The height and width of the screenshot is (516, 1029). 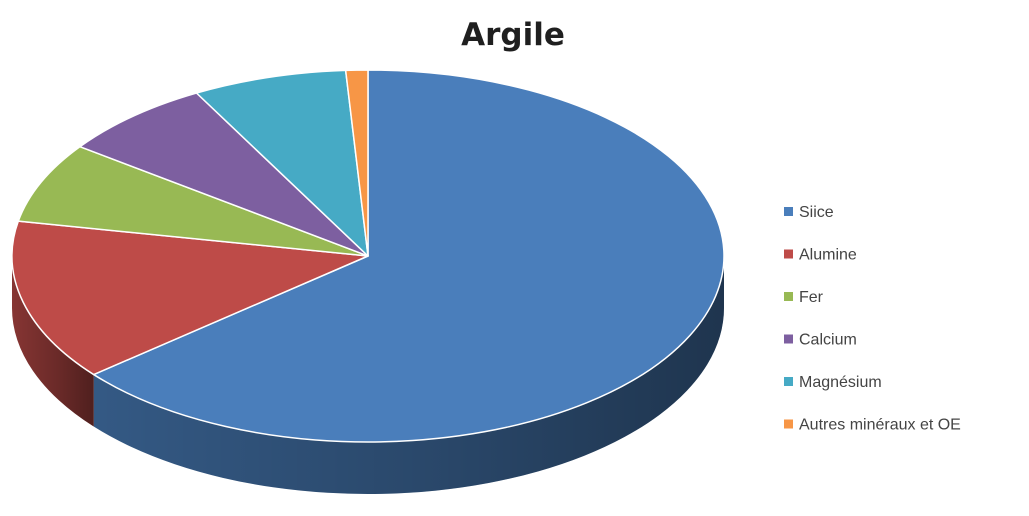 I want to click on legend-swatch-magnesium, so click(x=788, y=381).